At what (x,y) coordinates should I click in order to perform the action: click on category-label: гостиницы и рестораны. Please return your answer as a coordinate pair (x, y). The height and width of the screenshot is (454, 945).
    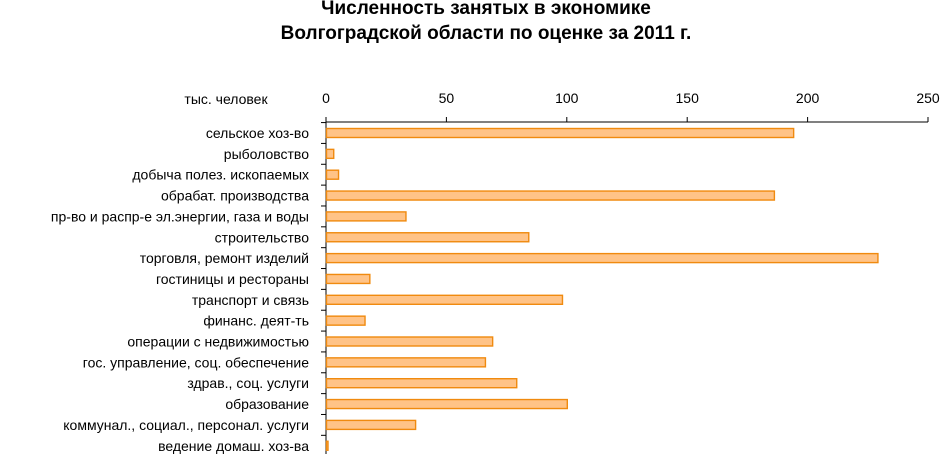
    Looking at the image, I should click on (232, 279).